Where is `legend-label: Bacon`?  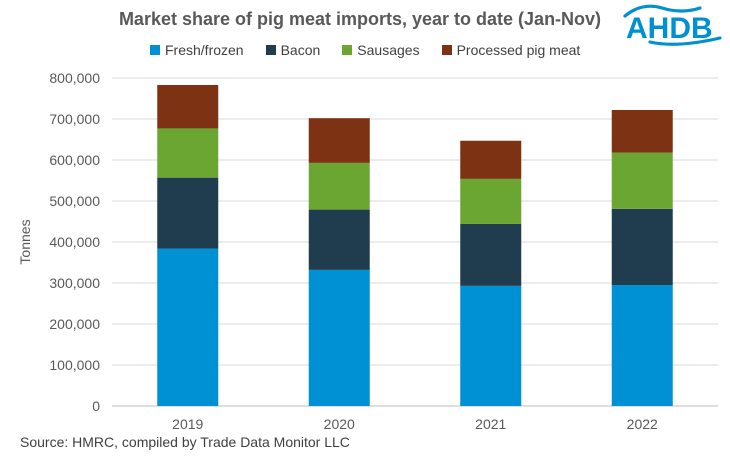 legend-label: Bacon is located at coordinates (300, 50).